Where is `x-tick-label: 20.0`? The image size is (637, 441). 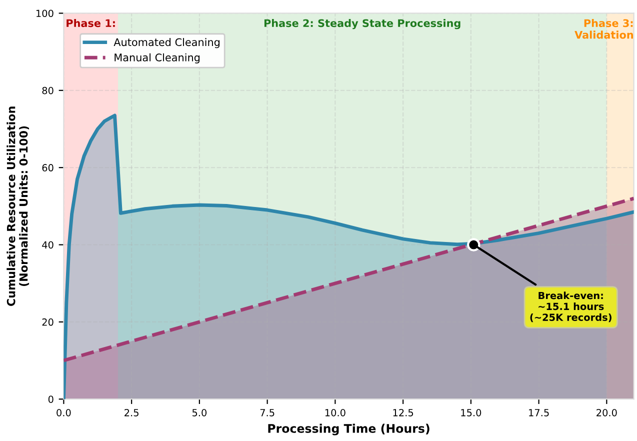
x-tick-label: 20.0 is located at coordinates (606, 412).